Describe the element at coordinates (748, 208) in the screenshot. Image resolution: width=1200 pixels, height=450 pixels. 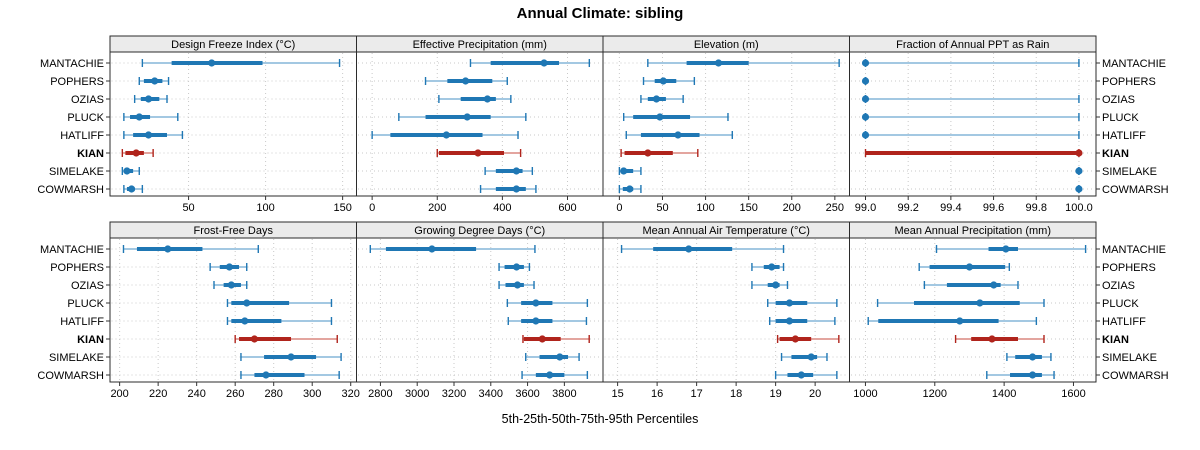
I see `axis-tick-label: 150` at that location.